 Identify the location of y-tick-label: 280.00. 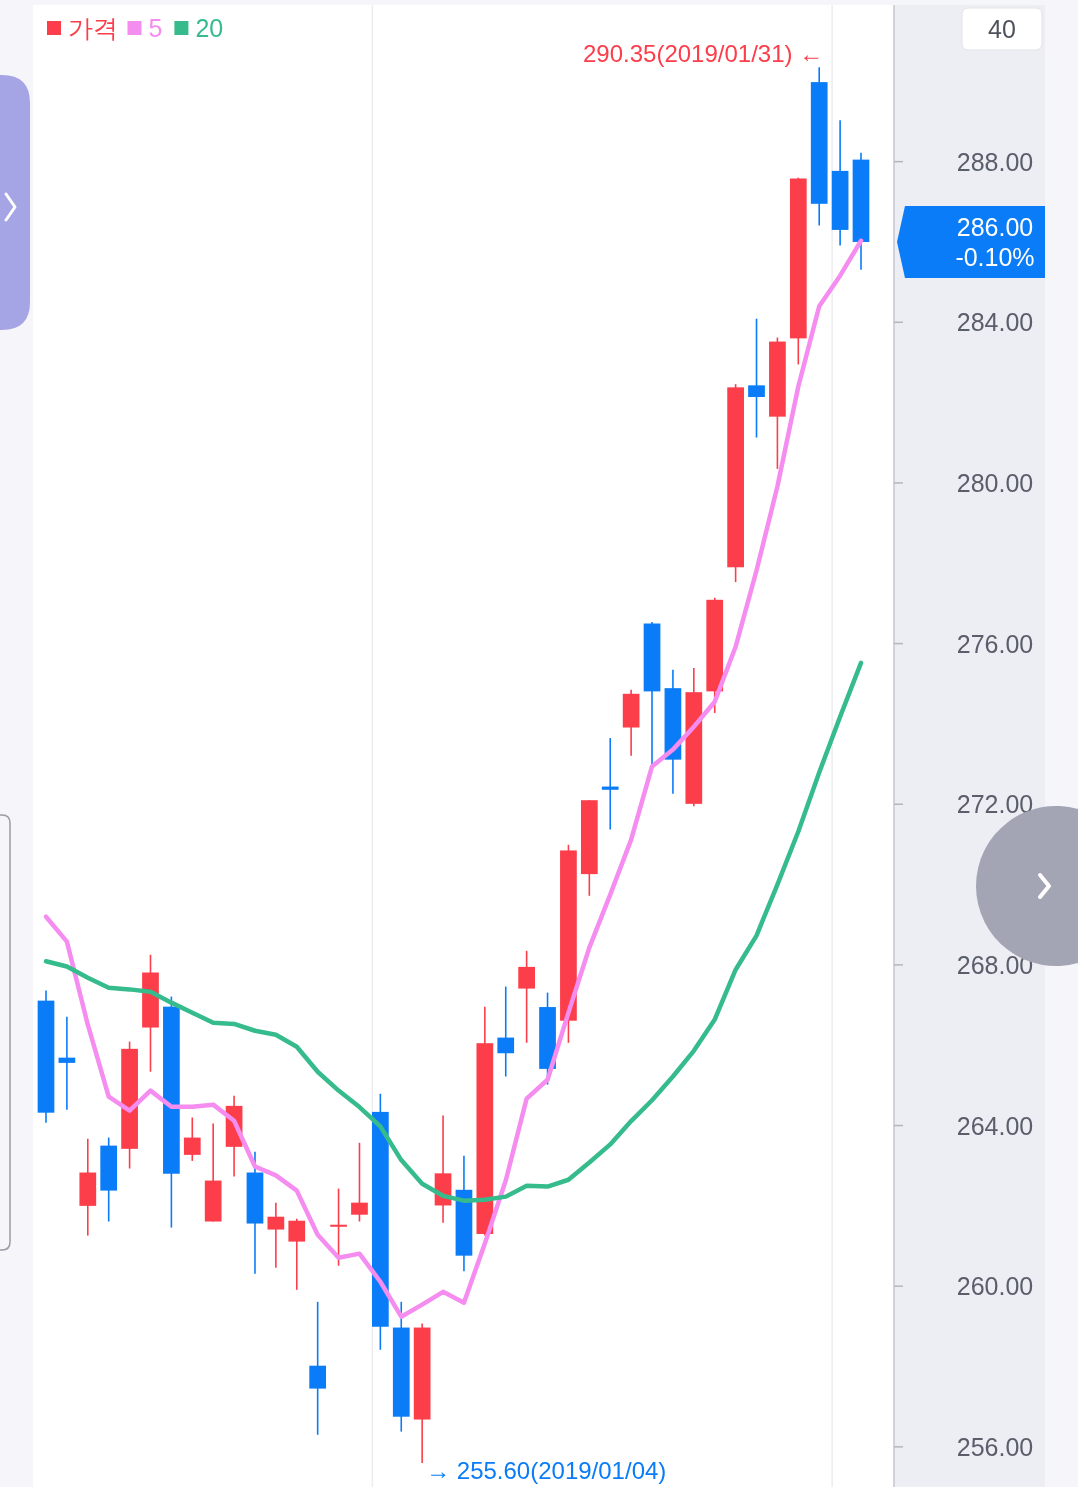
(995, 482).